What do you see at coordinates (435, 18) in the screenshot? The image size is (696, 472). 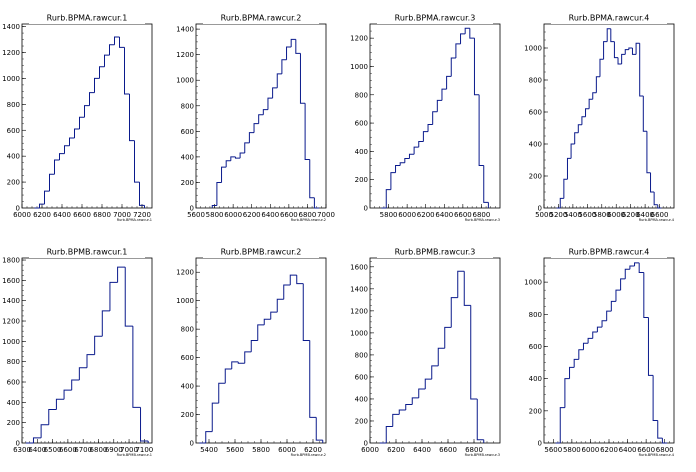 I see `plot-title: Rurb.BPMA.rawcur.3` at bounding box center [435, 18].